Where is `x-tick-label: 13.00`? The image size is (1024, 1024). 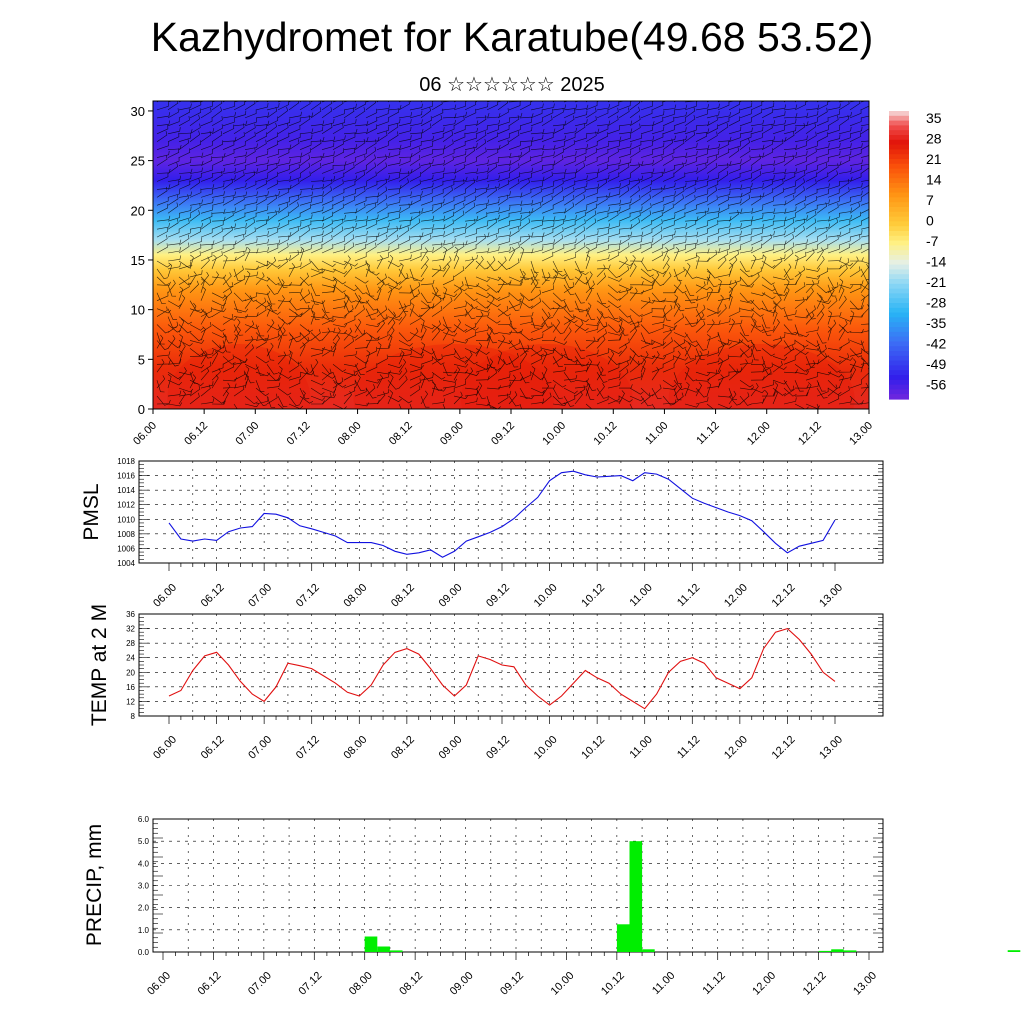
x-tick-label: 13.00 is located at coordinates (861, 434).